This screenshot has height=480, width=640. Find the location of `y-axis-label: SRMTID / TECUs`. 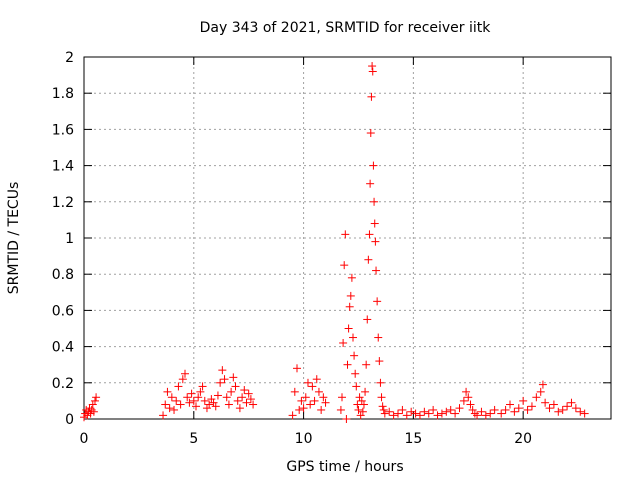

y-axis-label: SRMTID / TECUs is located at coordinates (14, 238).